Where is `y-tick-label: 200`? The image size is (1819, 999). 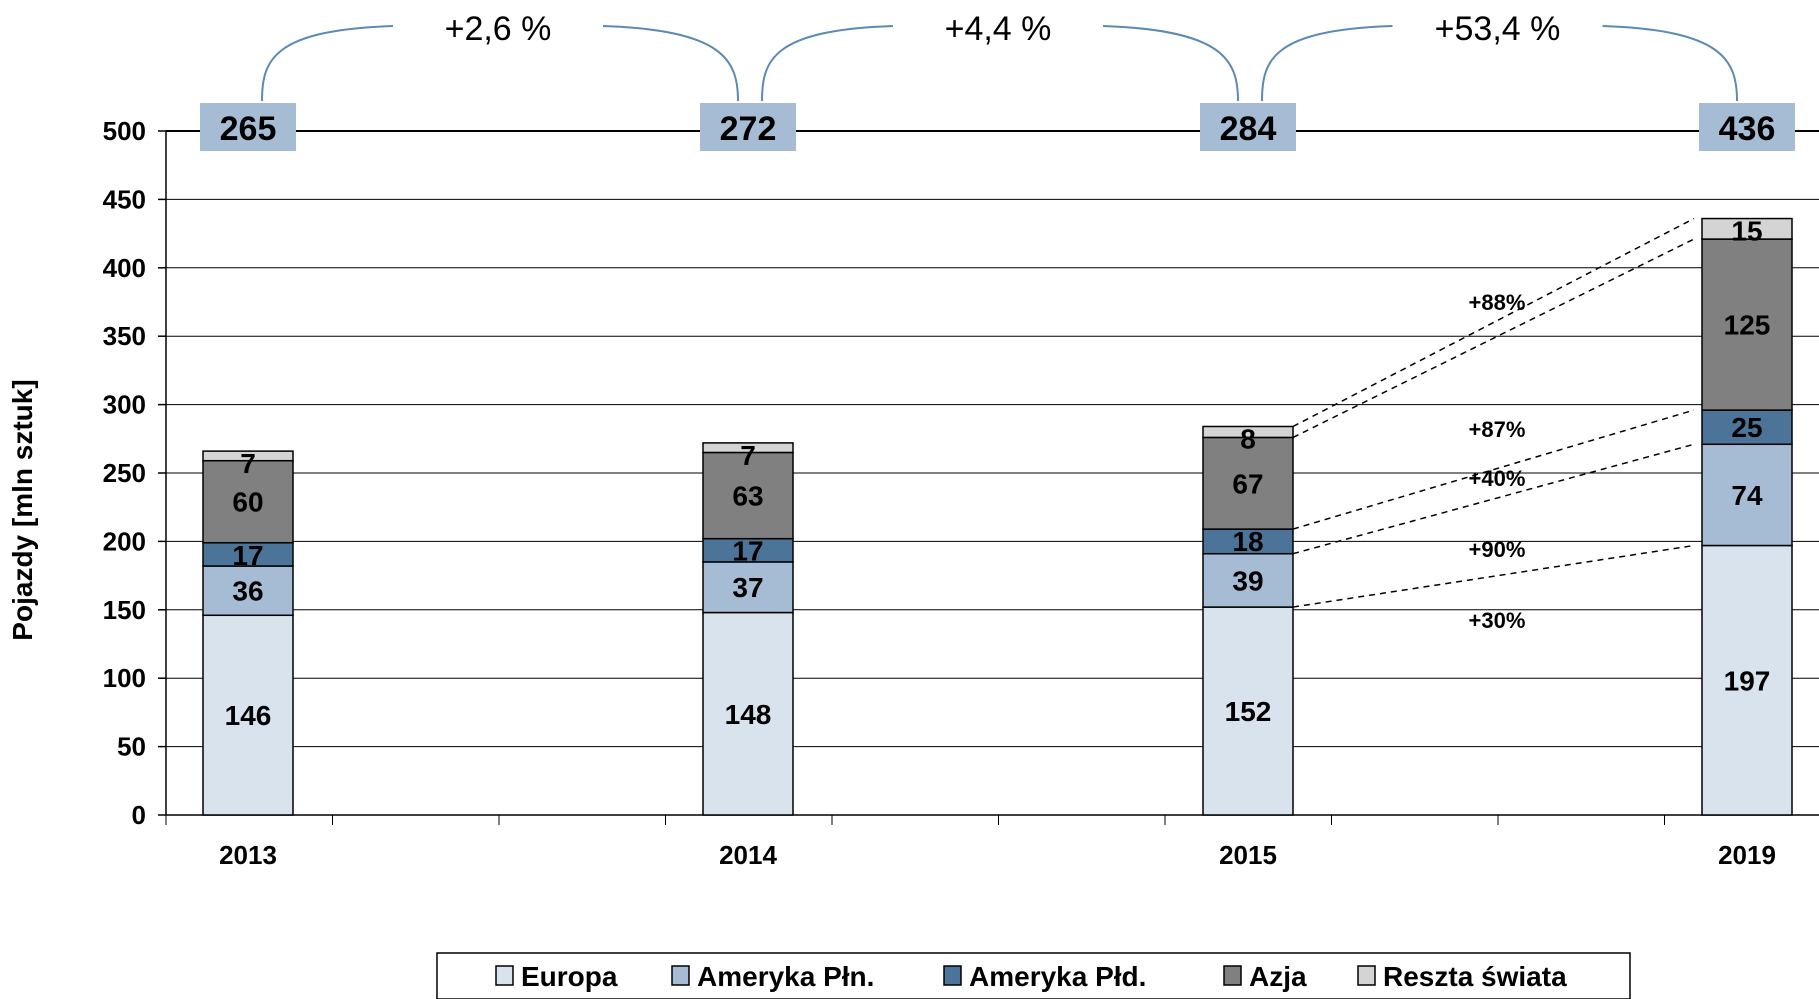 y-tick-label: 200 is located at coordinates (124, 541).